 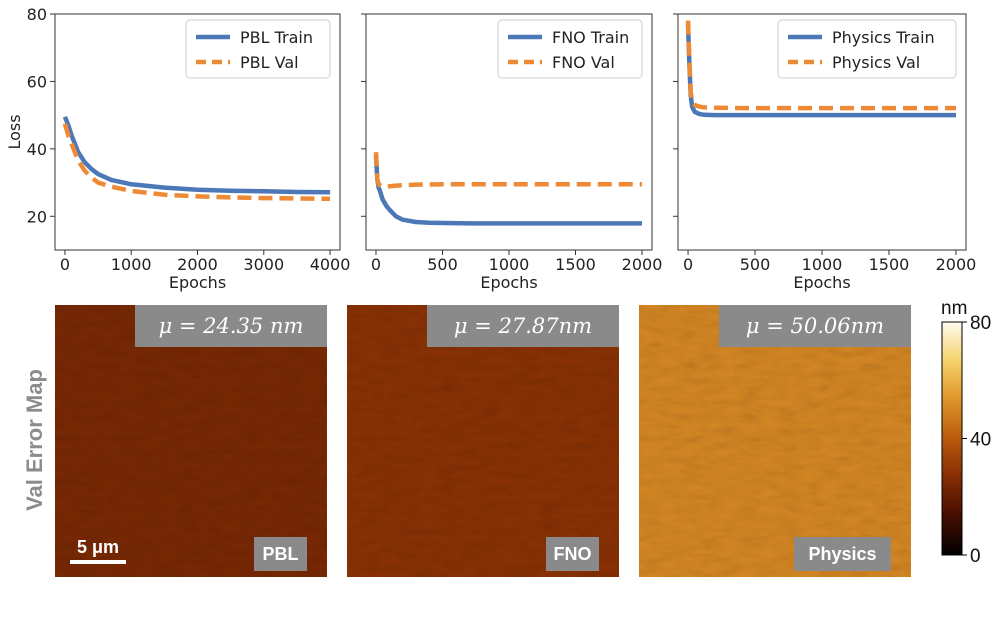 I want to click on legend-entry: Physics Val, so click(x=876, y=62).